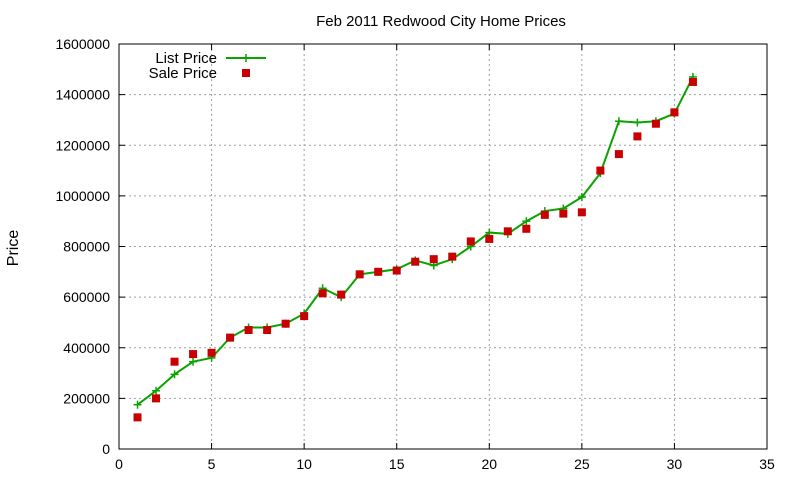 This screenshot has height=480, width=800. What do you see at coordinates (582, 464) in the screenshot?
I see `x-tick-label: 25` at bounding box center [582, 464].